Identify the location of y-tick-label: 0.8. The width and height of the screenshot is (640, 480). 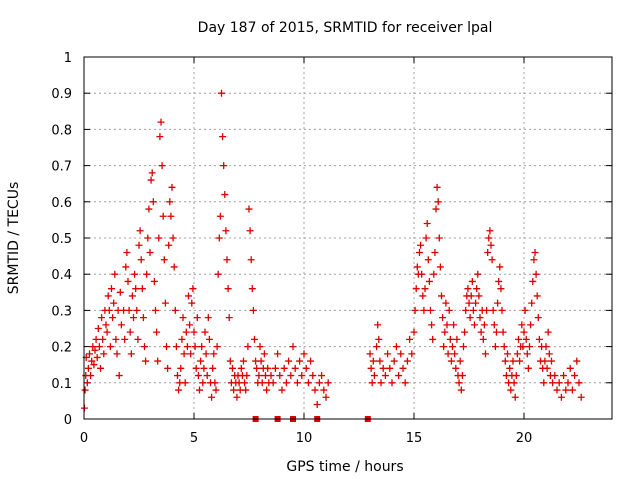
(61, 130).